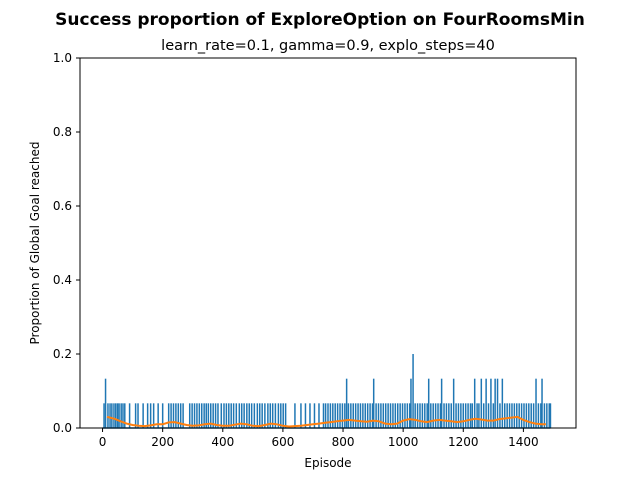 This screenshot has width=640, height=480. What do you see at coordinates (319, 438) in the screenshot?
I see `x-axis-ticks: 0 200 400 600 800 1000 1200 1400` at bounding box center [319, 438].